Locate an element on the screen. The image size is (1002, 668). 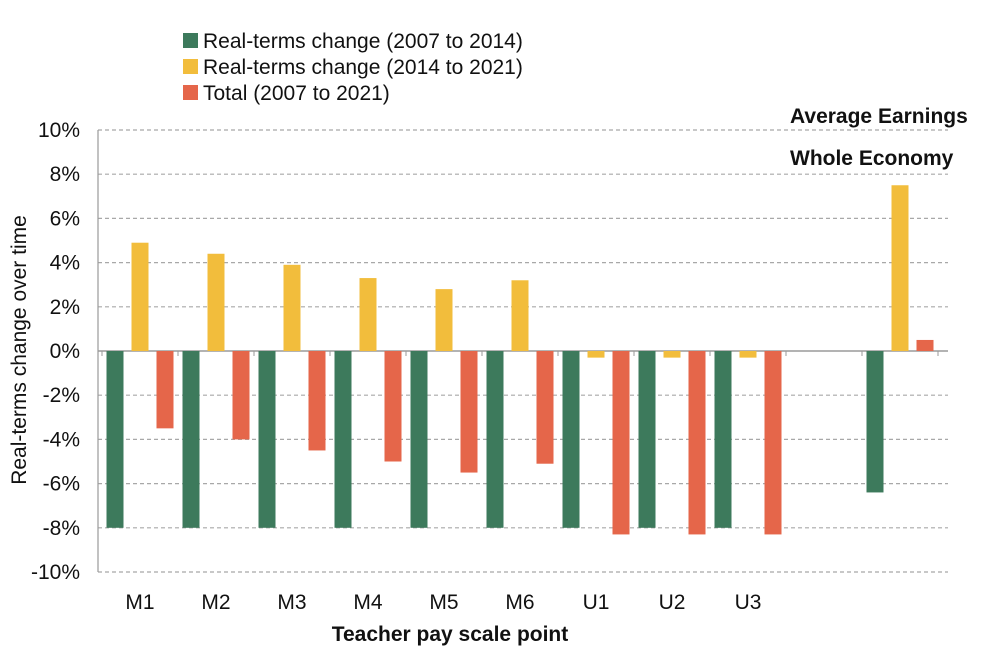
x-tick-label: M5 is located at coordinates (443, 602).